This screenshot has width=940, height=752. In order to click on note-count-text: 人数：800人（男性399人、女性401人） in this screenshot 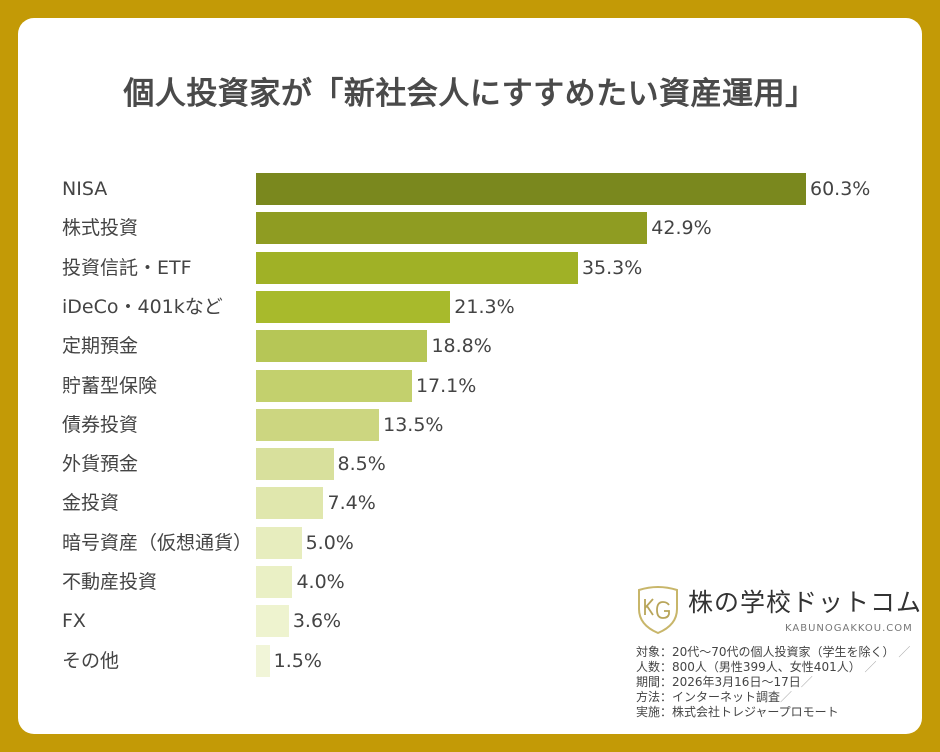, I will do `click(748, 667)`.